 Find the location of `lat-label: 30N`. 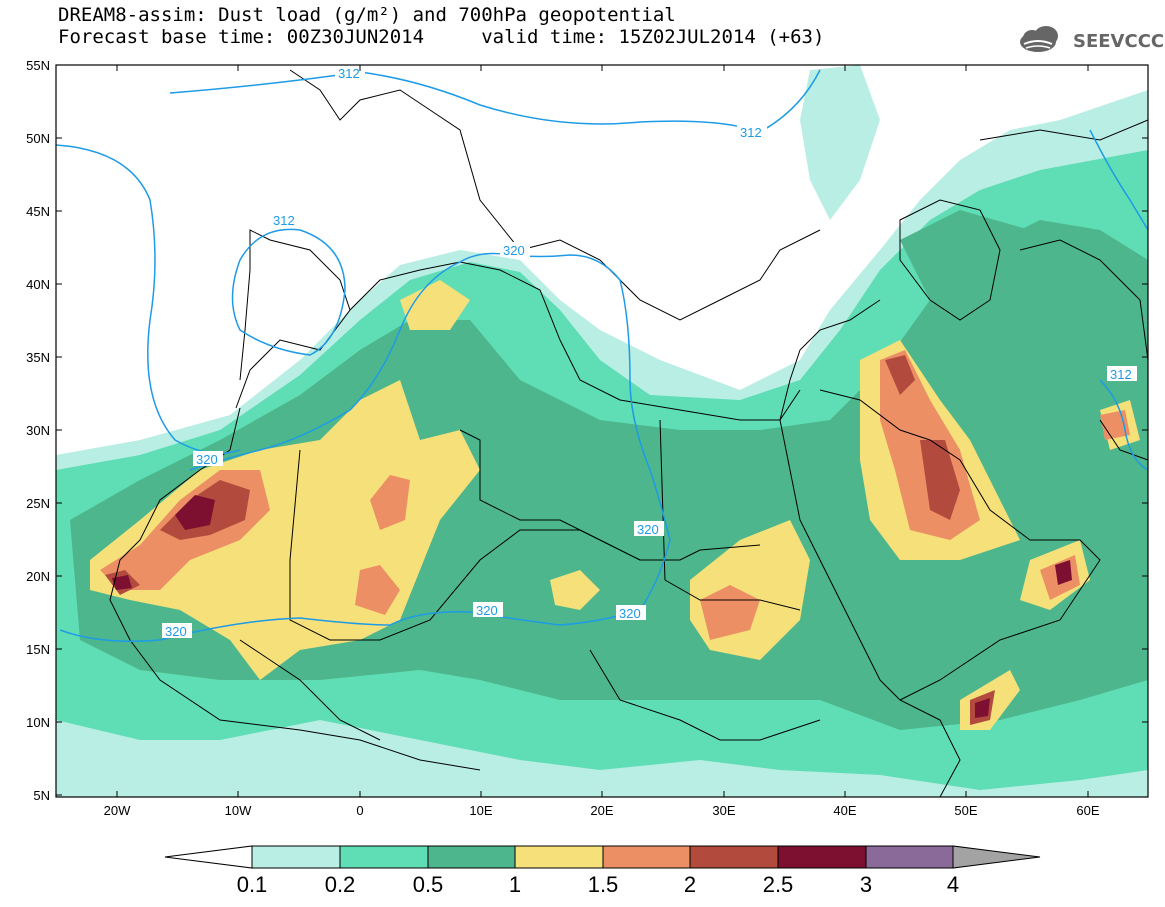

lat-label: 30N is located at coordinates (38, 430).